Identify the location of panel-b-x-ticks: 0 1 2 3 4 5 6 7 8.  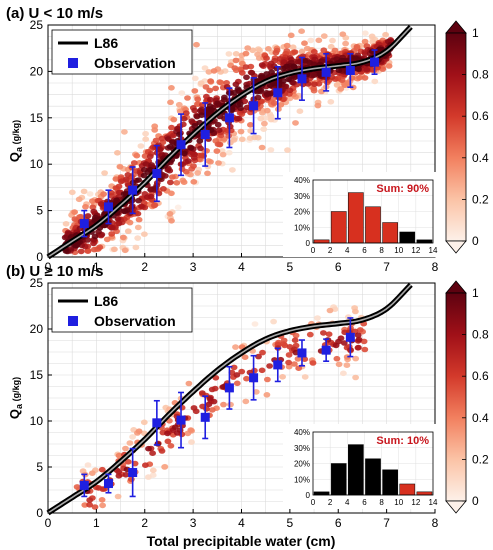
(242, 519).